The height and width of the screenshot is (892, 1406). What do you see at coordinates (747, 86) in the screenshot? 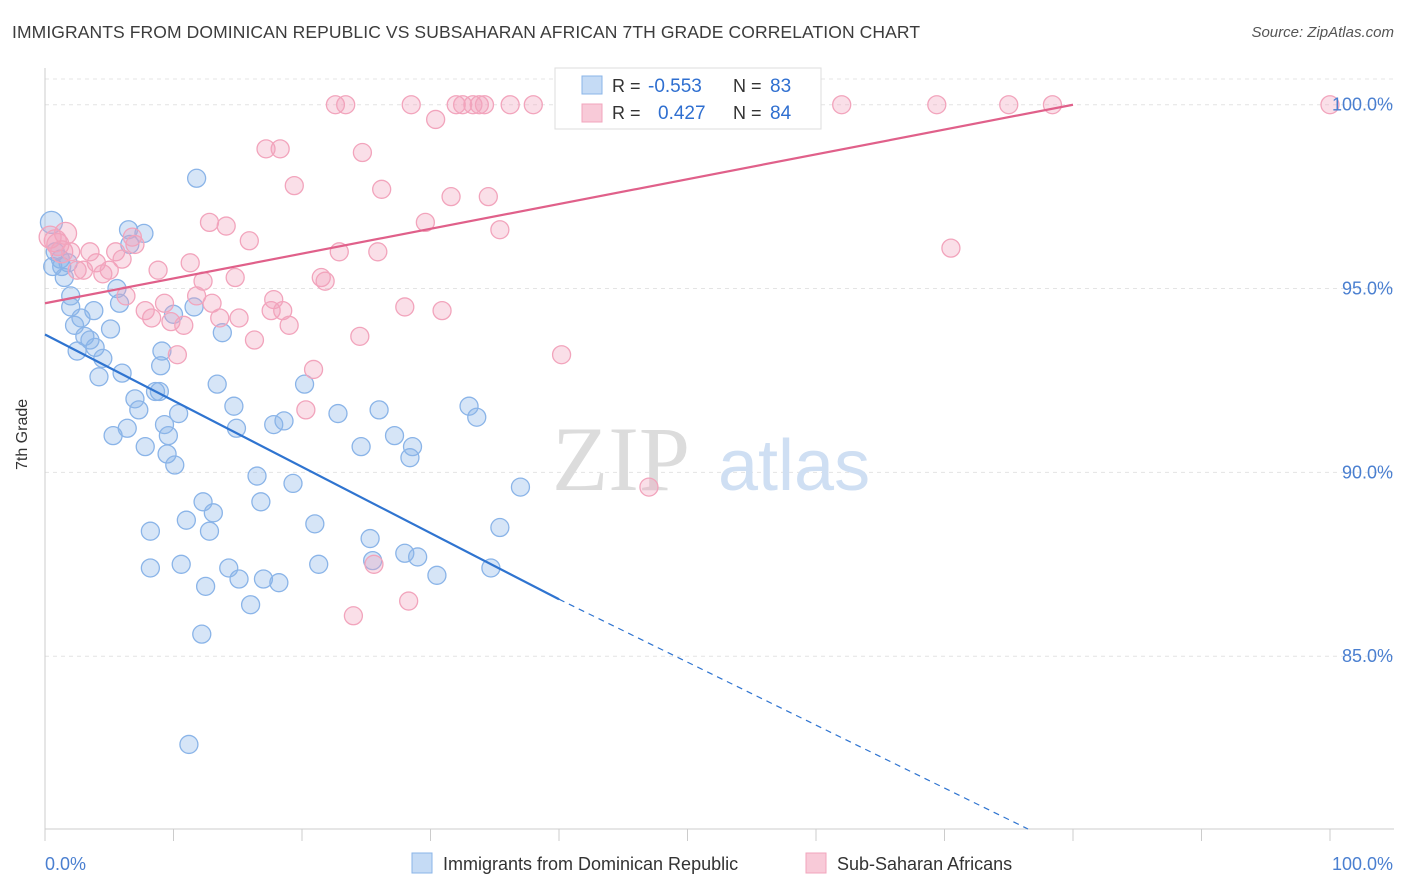
I see `stats-n-label-1: N =` at bounding box center [747, 86].